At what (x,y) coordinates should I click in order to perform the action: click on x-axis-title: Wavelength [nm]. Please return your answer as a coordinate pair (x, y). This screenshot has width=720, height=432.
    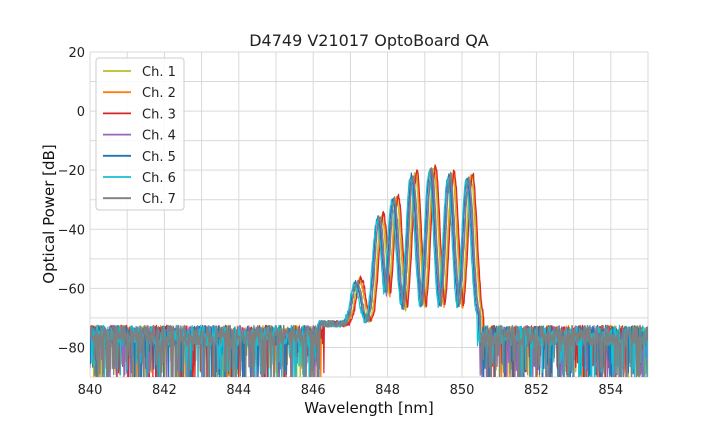
    Looking at the image, I should click on (369, 408).